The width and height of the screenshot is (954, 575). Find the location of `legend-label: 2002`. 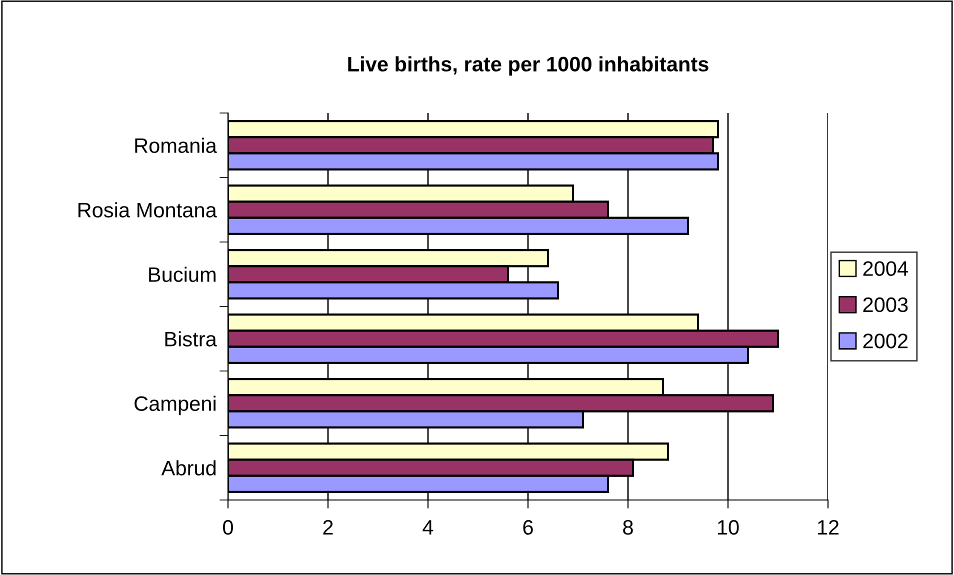

legend-label: 2002 is located at coordinates (885, 341).